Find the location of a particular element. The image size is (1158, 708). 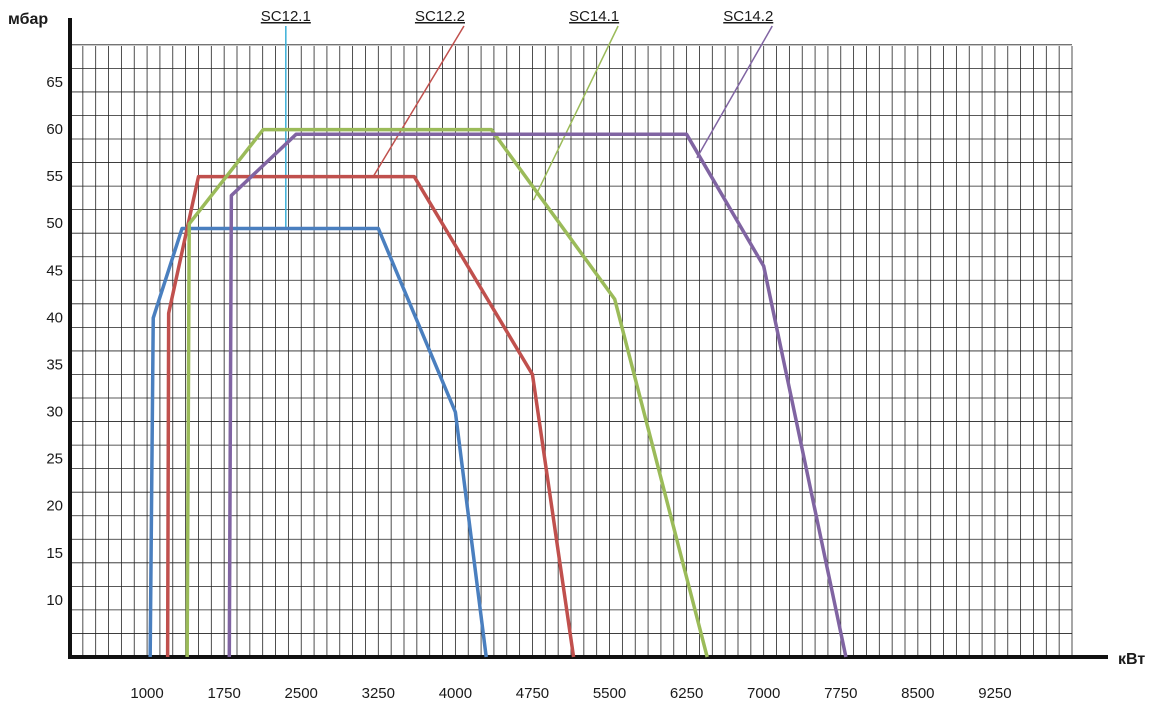

y-tick-label: 35 is located at coordinates (54, 364).